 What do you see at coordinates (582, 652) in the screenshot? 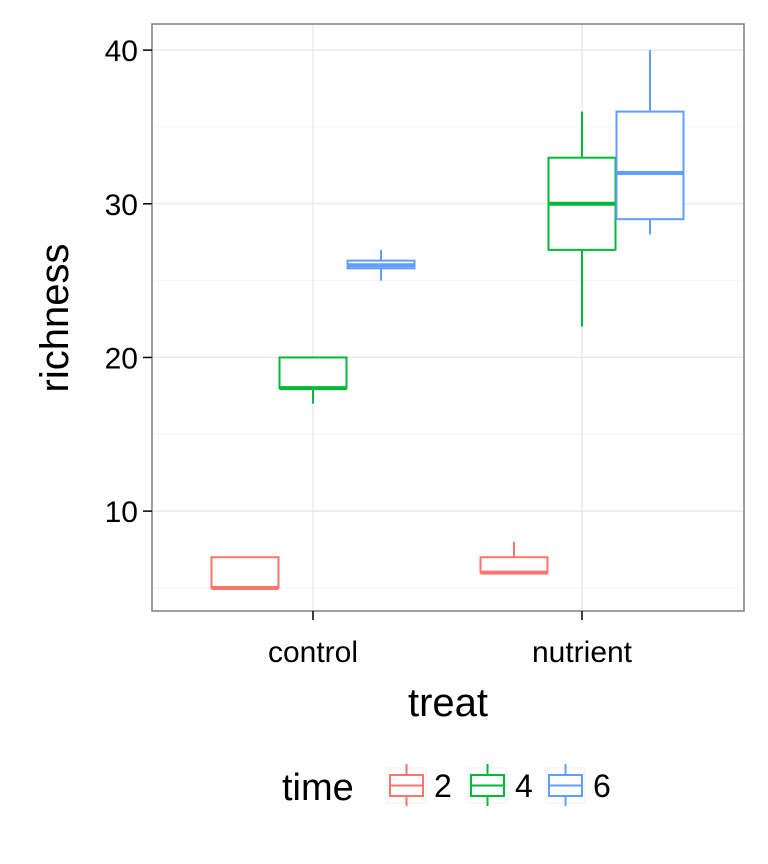
I see `x-tick-label: nutrient` at bounding box center [582, 652].